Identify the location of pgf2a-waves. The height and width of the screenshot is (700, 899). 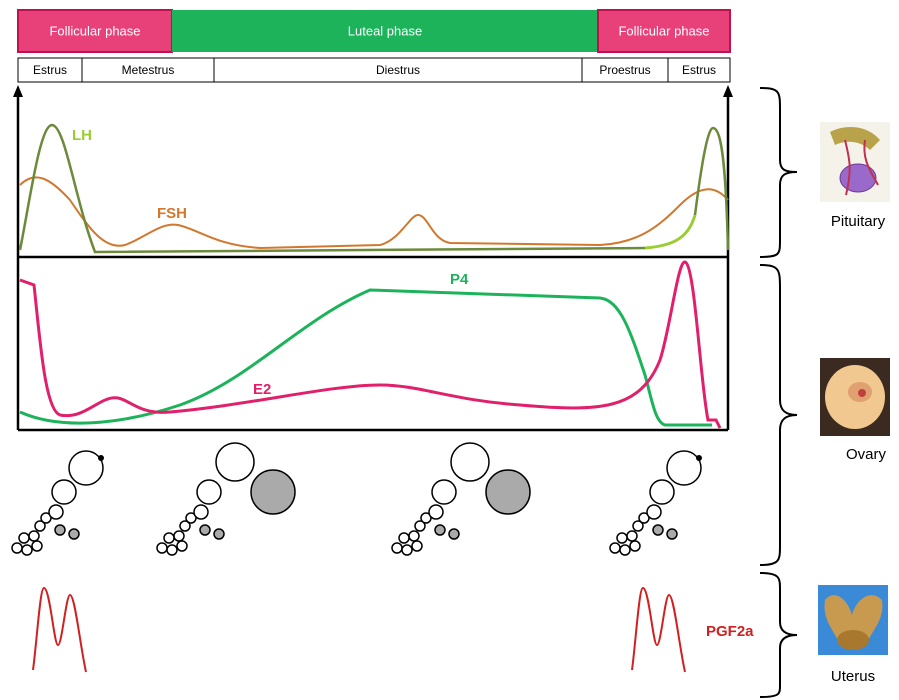
(359, 629).